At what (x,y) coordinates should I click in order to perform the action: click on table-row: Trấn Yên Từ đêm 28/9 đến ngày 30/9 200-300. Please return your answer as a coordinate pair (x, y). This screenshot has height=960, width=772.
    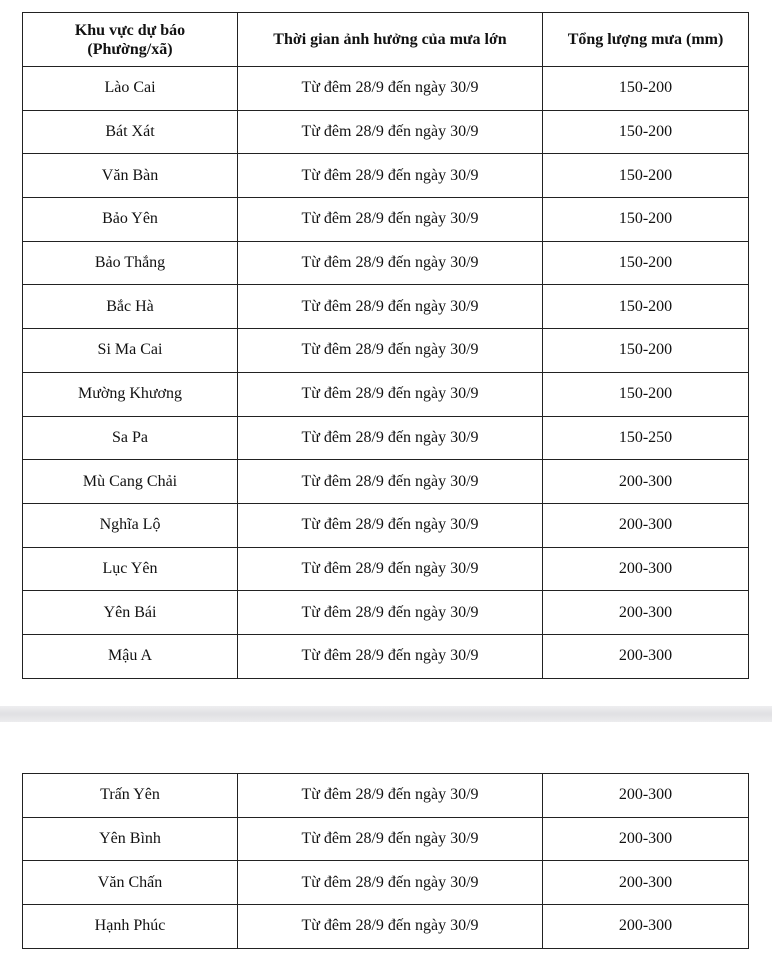
    Looking at the image, I should click on (385, 795).